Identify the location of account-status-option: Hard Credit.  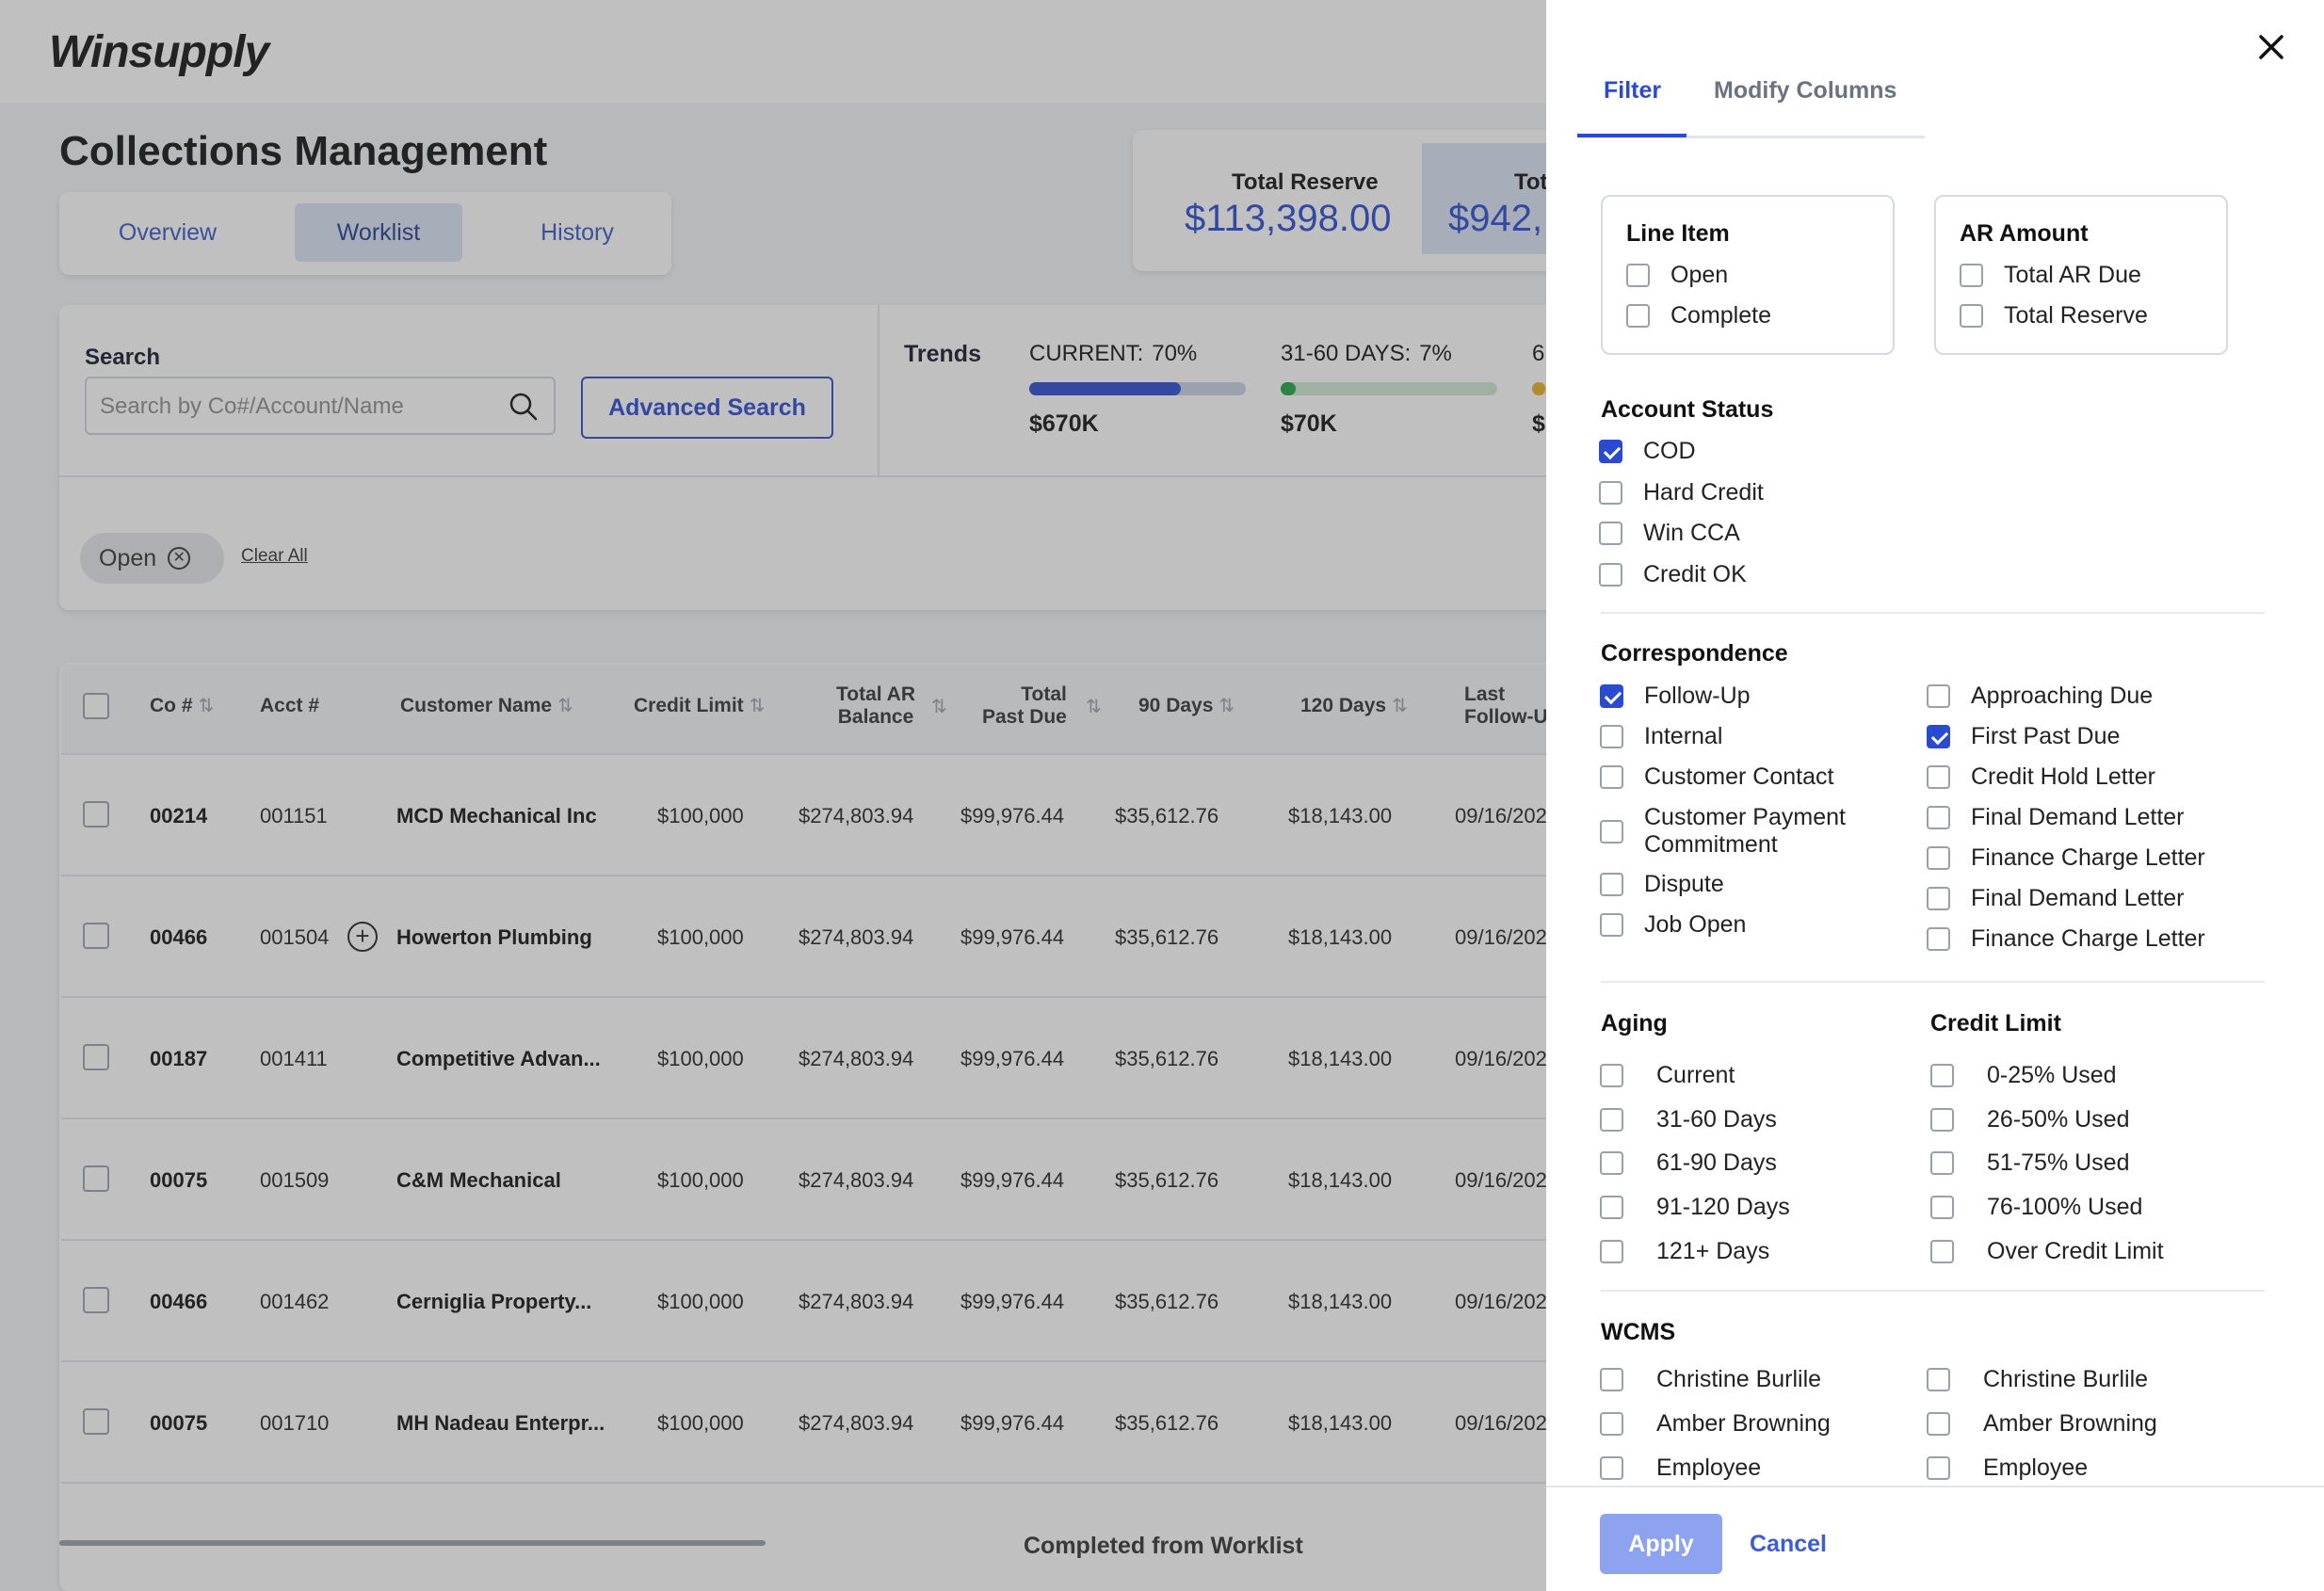
(1681, 492).